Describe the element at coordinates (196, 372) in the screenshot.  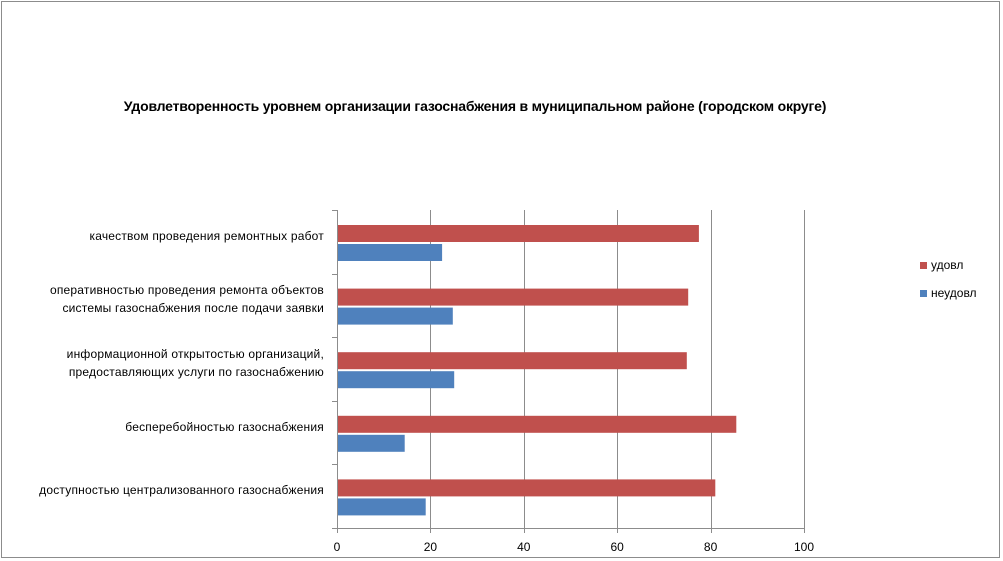
I see `category-label-line: предоставляющих услуги по газоснабжению` at that location.